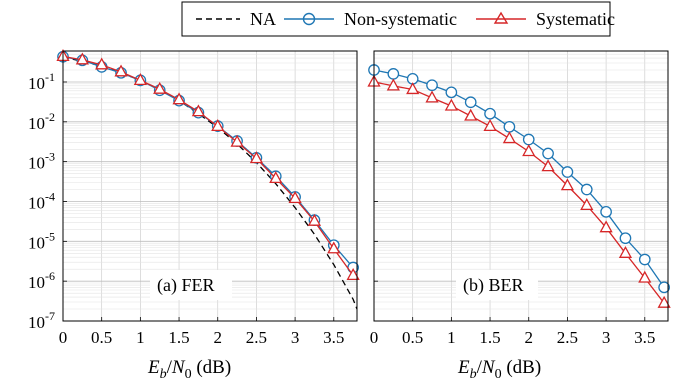  What do you see at coordinates (256, 337) in the screenshot?
I see `x-tick-label-fer: 2.5` at bounding box center [256, 337].